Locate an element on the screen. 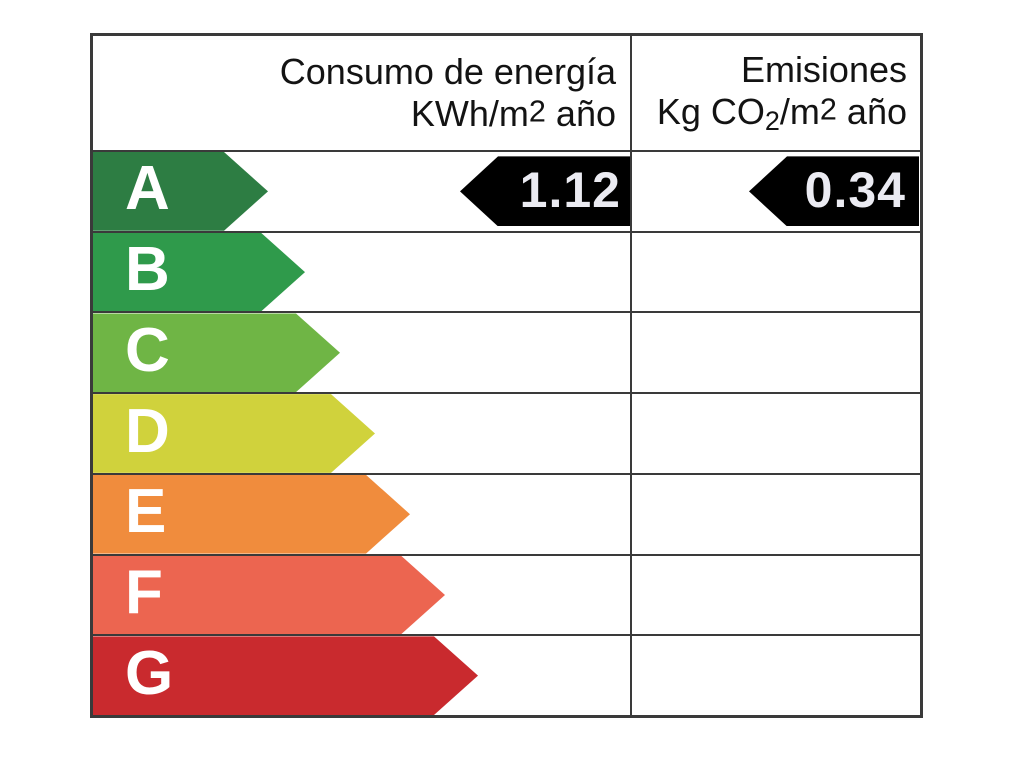  rating-row-a: A 1.12 0.34 is located at coordinates (506, 192).